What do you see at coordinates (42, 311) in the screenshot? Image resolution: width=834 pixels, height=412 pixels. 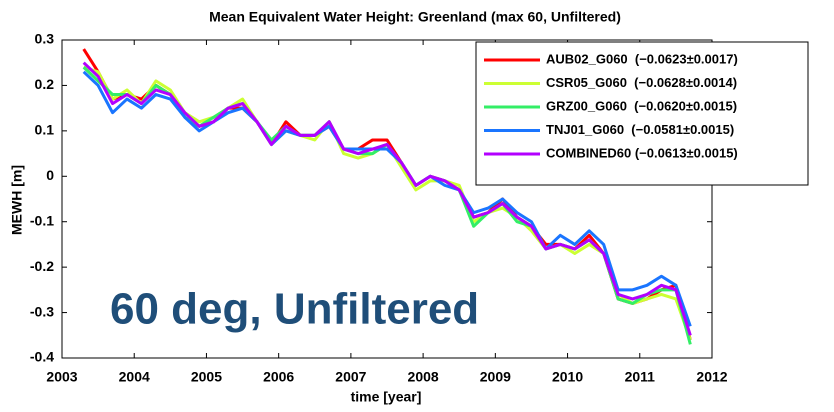 I see `y-tick-label: -0.3` at bounding box center [42, 311].